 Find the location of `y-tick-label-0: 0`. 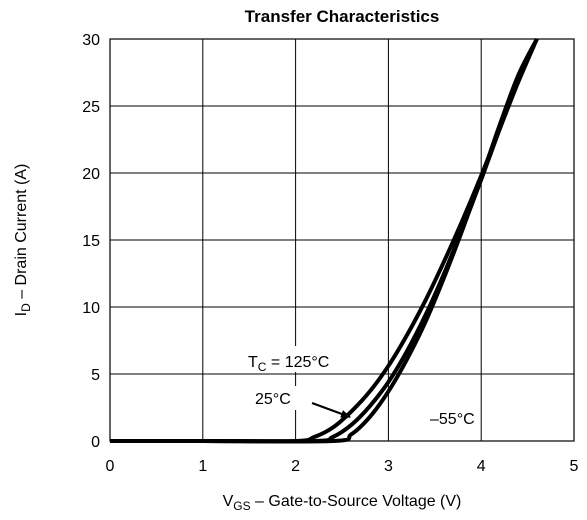

y-tick-label-0: 0 is located at coordinates (95, 442).